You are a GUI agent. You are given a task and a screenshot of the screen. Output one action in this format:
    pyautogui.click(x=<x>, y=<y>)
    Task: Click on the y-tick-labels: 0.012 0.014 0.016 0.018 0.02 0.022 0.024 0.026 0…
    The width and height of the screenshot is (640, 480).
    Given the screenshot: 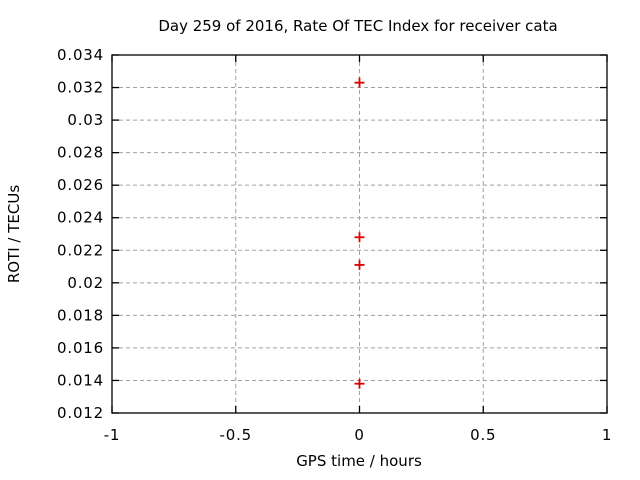 What is the action you would take?
    pyautogui.click(x=80, y=234)
    